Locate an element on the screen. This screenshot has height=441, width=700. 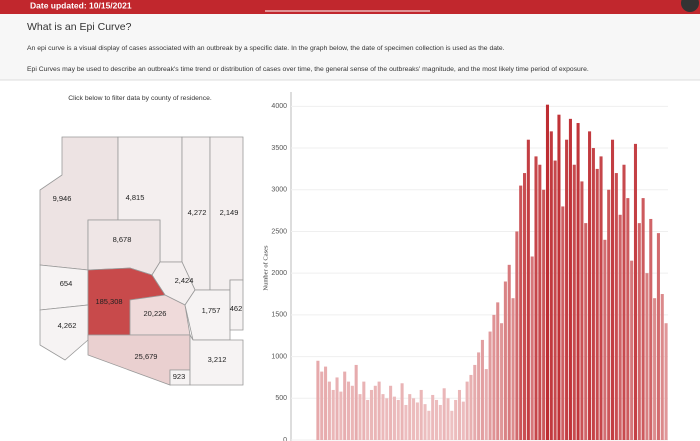
intro-panel is located at coordinates (350, 47).